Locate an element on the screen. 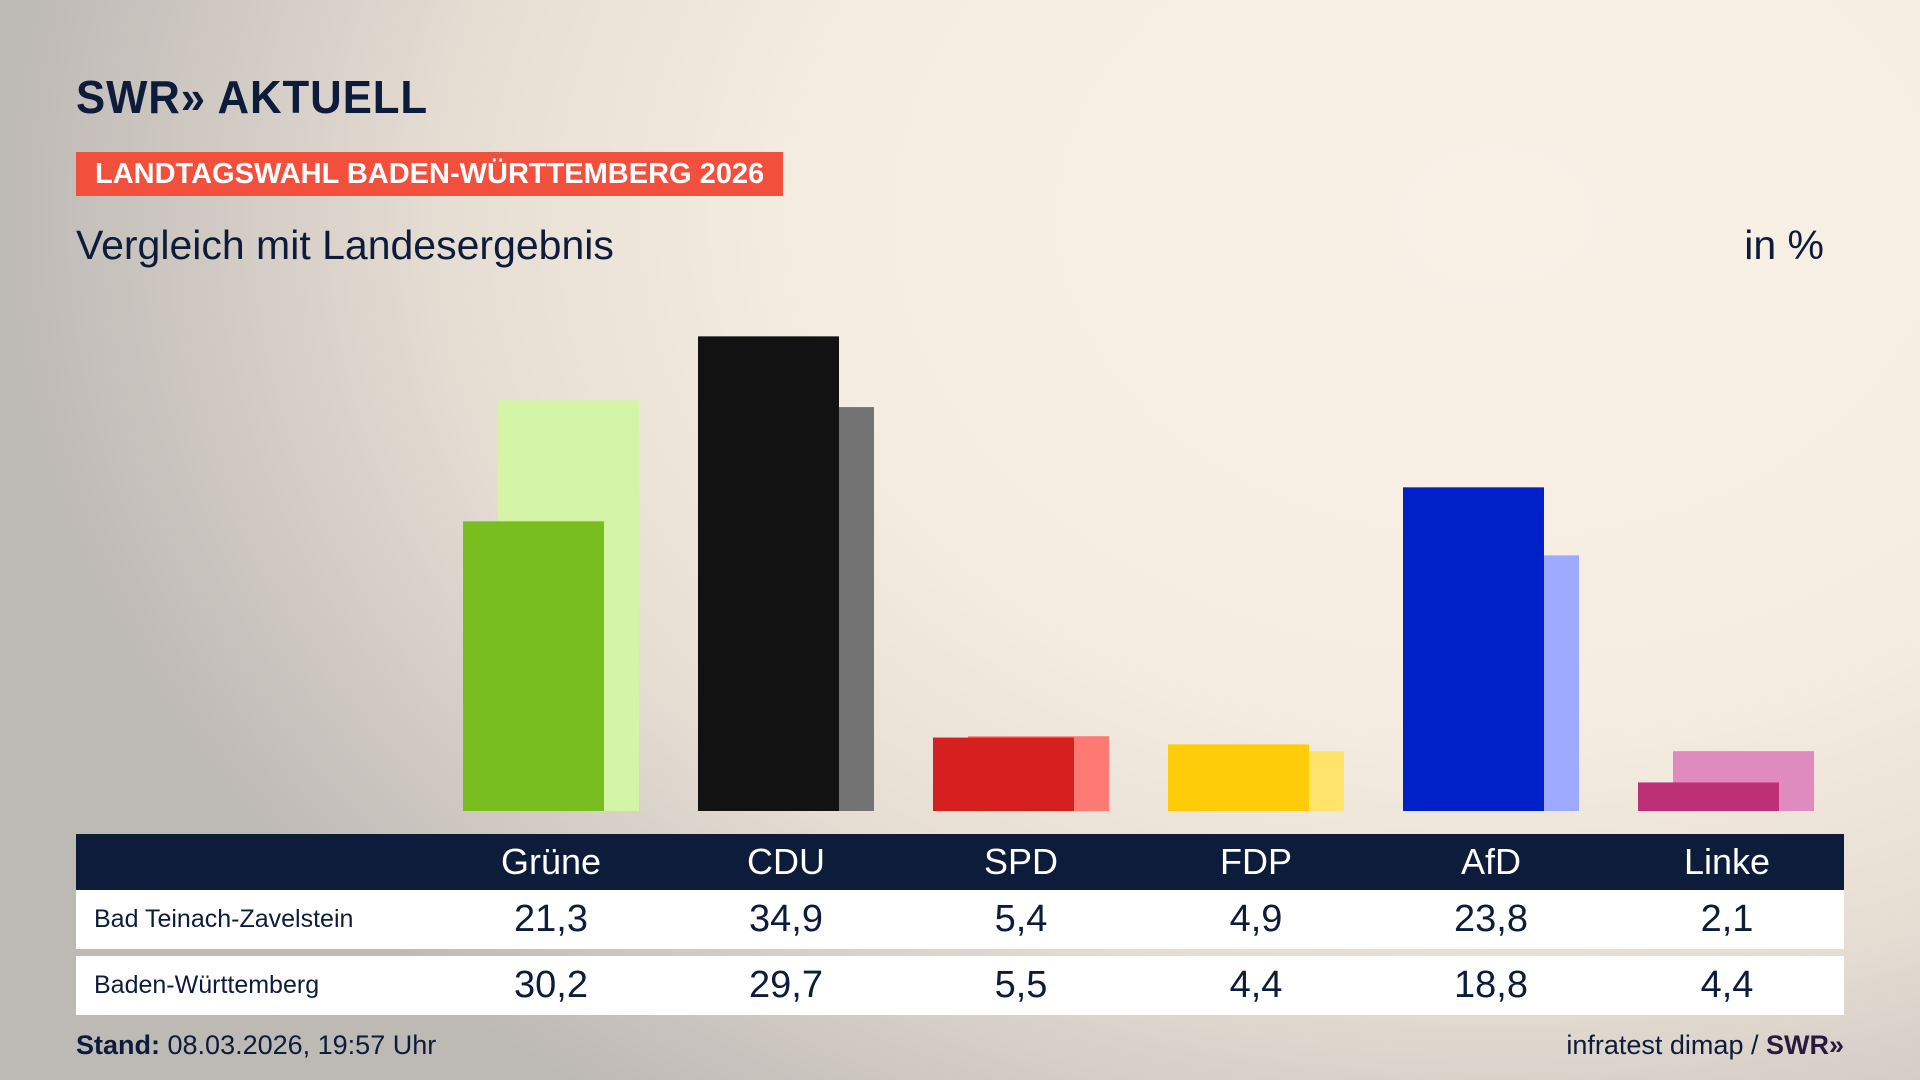  header-cdu: CDU is located at coordinates (786, 861).